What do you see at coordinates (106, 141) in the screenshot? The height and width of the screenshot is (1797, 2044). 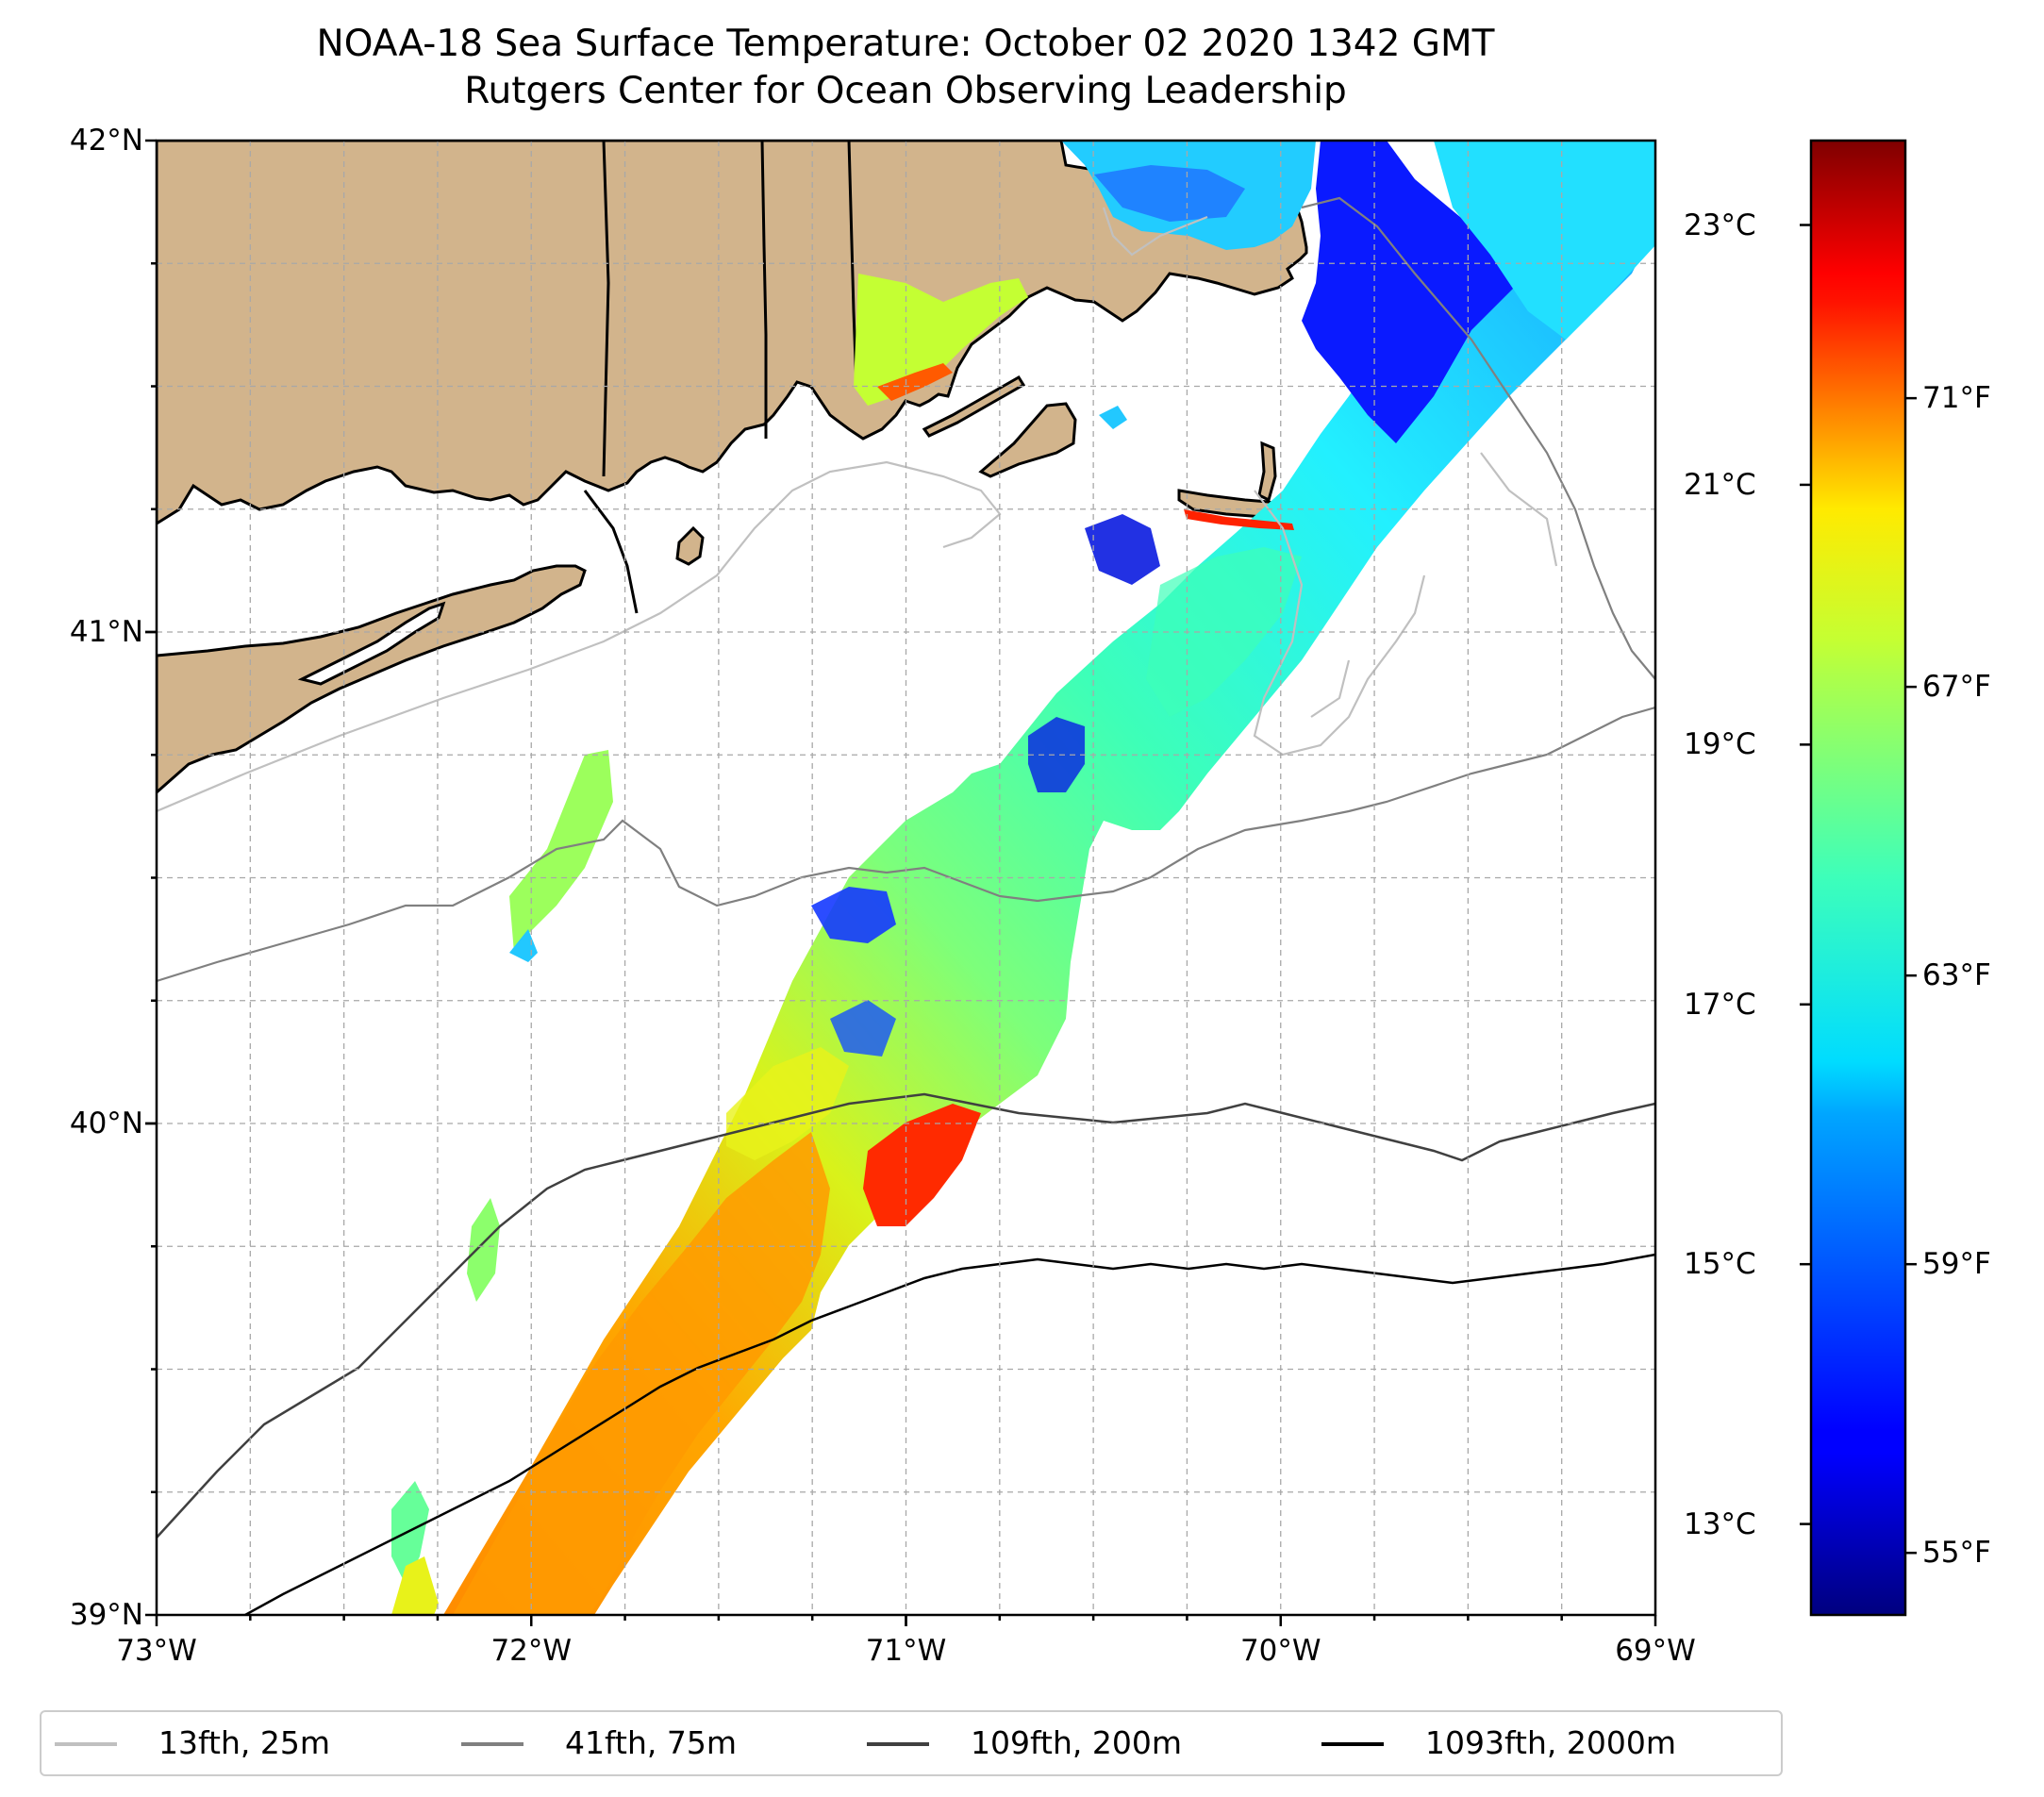 I see `lat-tick-label: 42°N` at bounding box center [106, 141].